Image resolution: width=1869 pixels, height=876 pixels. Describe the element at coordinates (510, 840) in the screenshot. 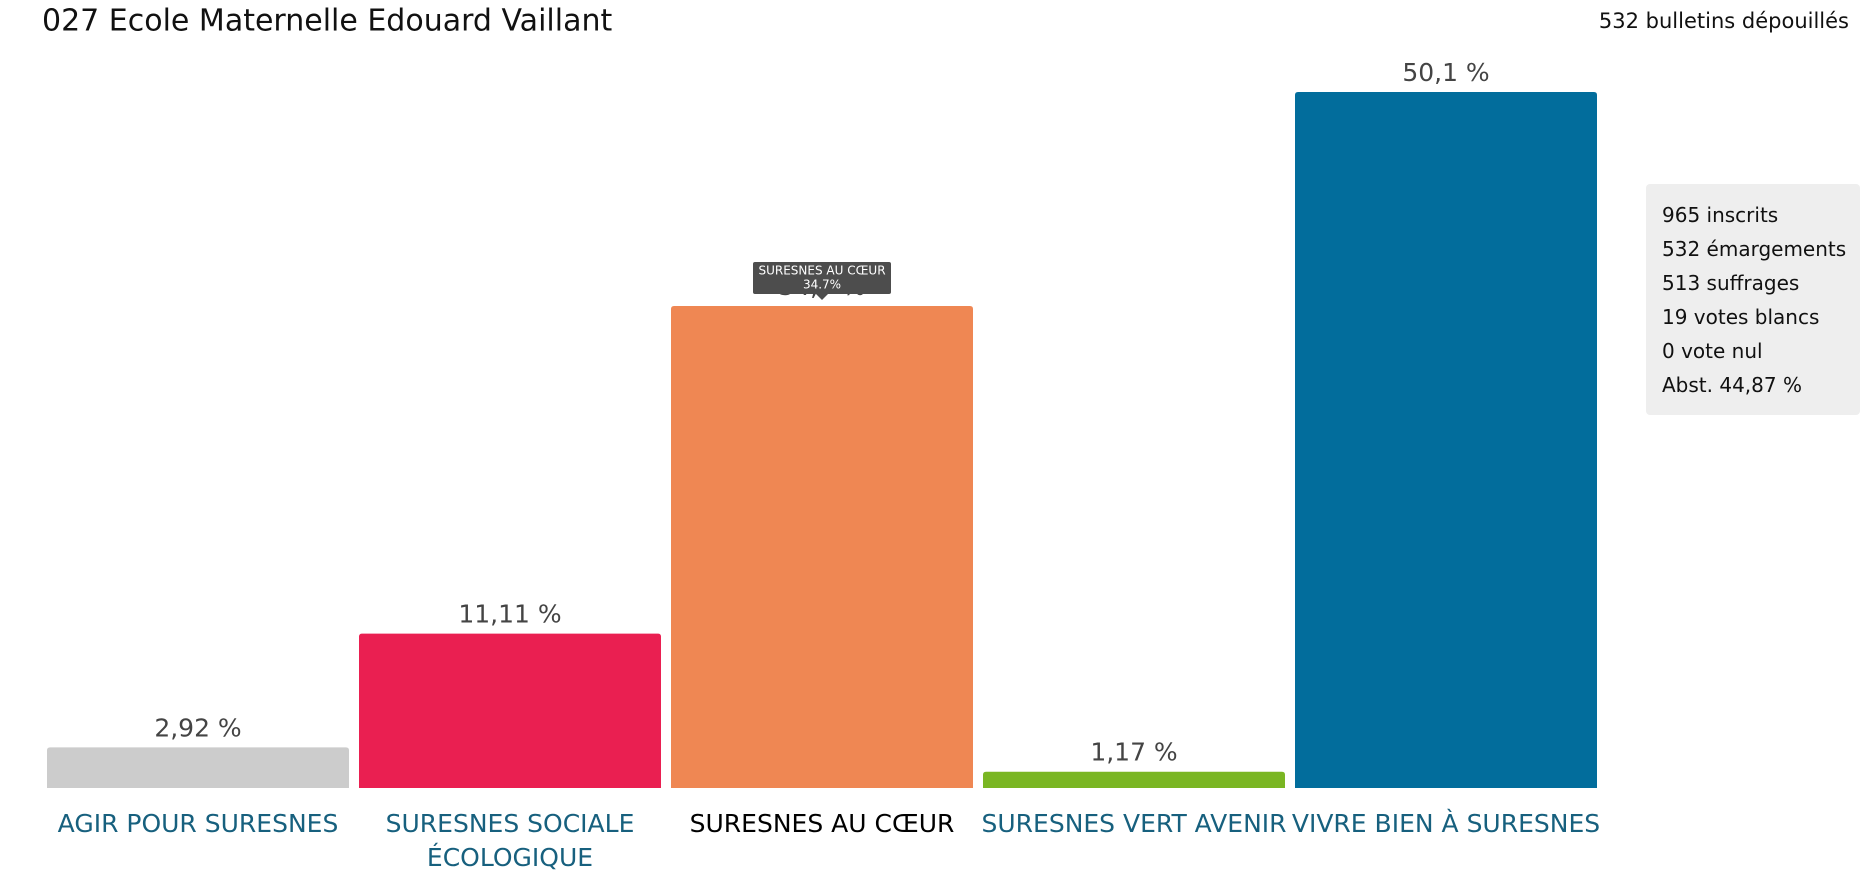

I see `category-label: SURESNES SOCIALE ÉCOLOGIQUE` at that location.